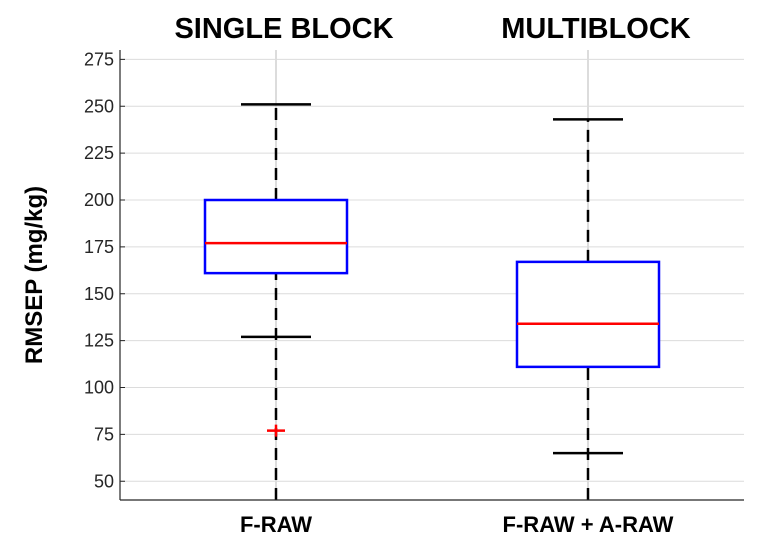 This screenshot has width=758, height=543. Describe the element at coordinates (99, 59) in the screenshot. I see `y-tick-label-275: 275` at that location.